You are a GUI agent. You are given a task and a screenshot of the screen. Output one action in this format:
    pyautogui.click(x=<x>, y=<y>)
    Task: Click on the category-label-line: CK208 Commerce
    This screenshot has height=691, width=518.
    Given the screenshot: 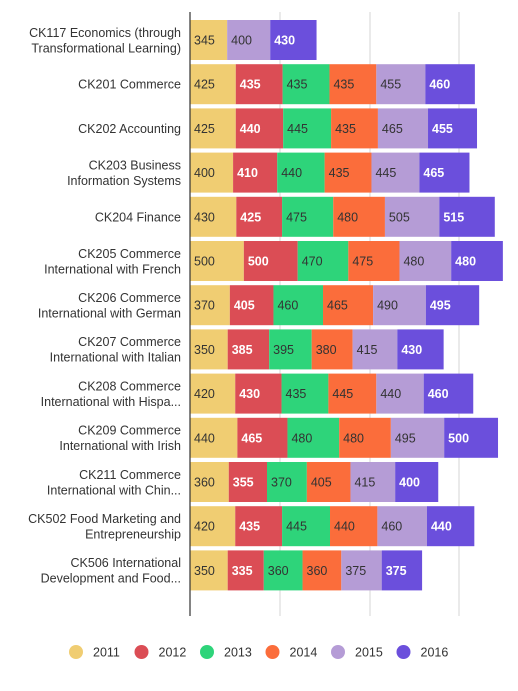 What is the action you would take?
    pyautogui.click(x=129, y=386)
    